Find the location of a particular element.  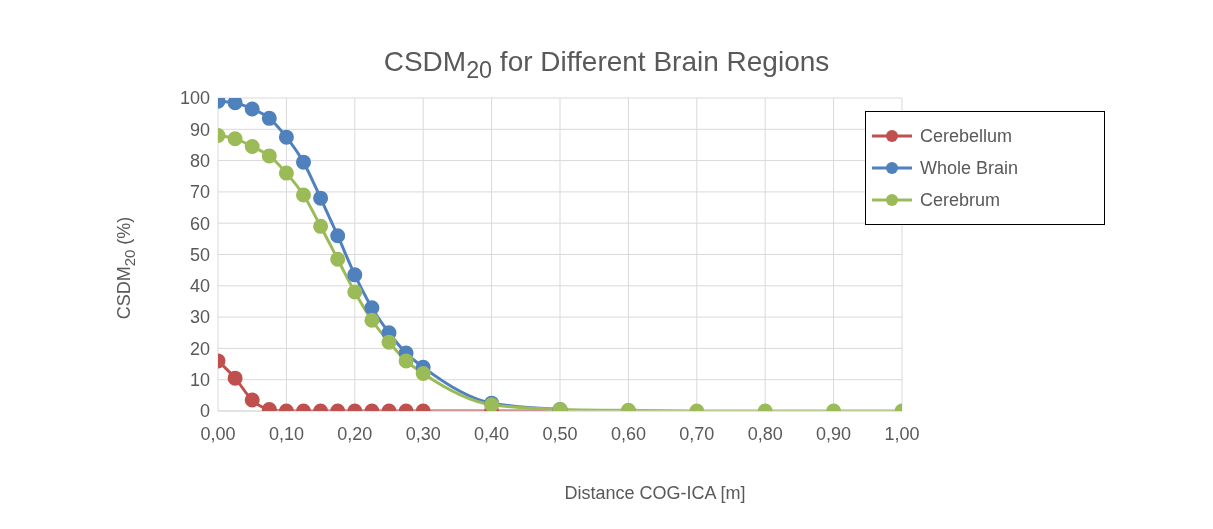

y-tick-label: 60 is located at coordinates (199, 223).